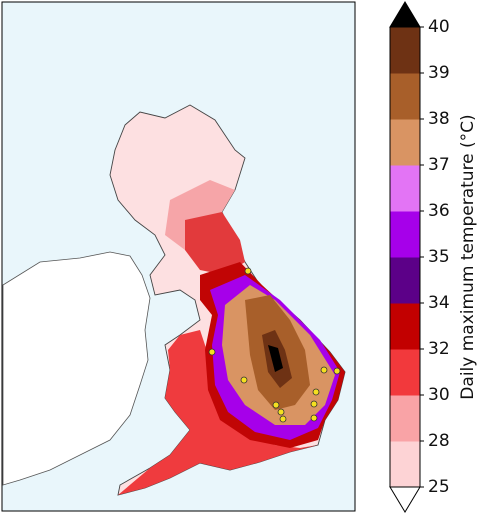 The height and width of the screenshot is (518, 480). Describe the element at coordinates (439, 27) in the screenshot. I see `colorbar-tick-label: 40` at that location.